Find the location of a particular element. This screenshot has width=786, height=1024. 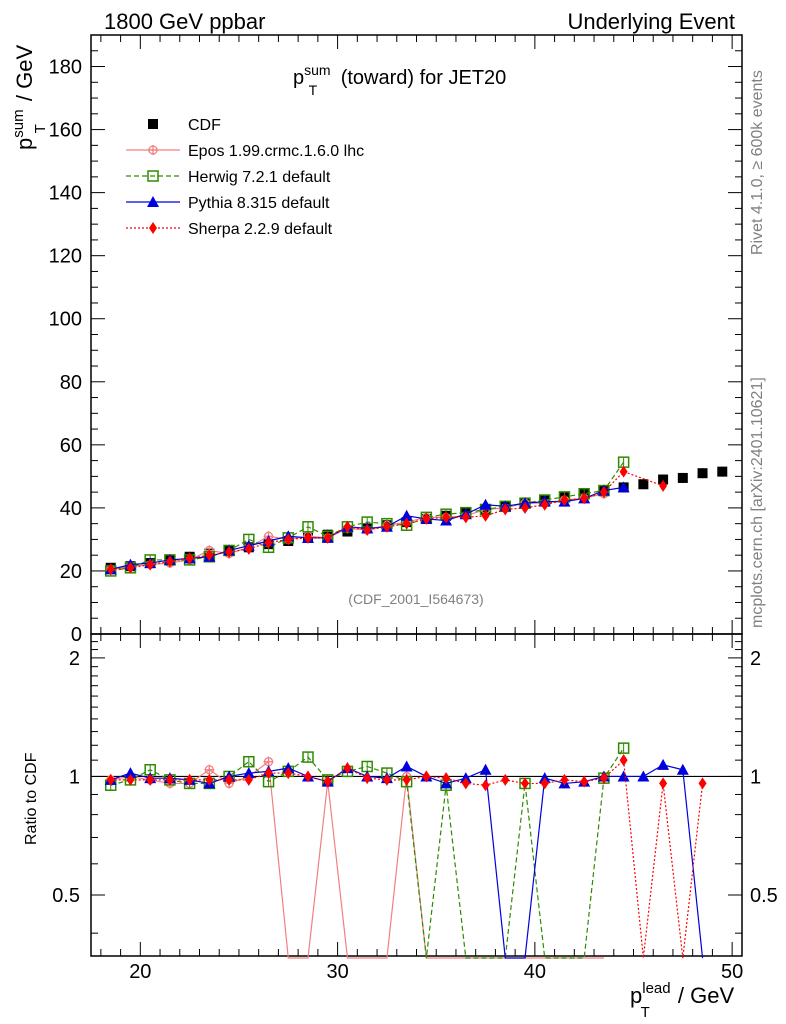

legend-marker-herwig is located at coordinates (153, 176).